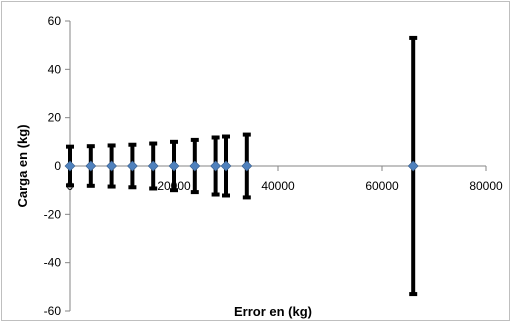  What do you see at coordinates (55, 118) in the screenshot?
I see `y-tick-label: 20` at bounding box center [55, 118].